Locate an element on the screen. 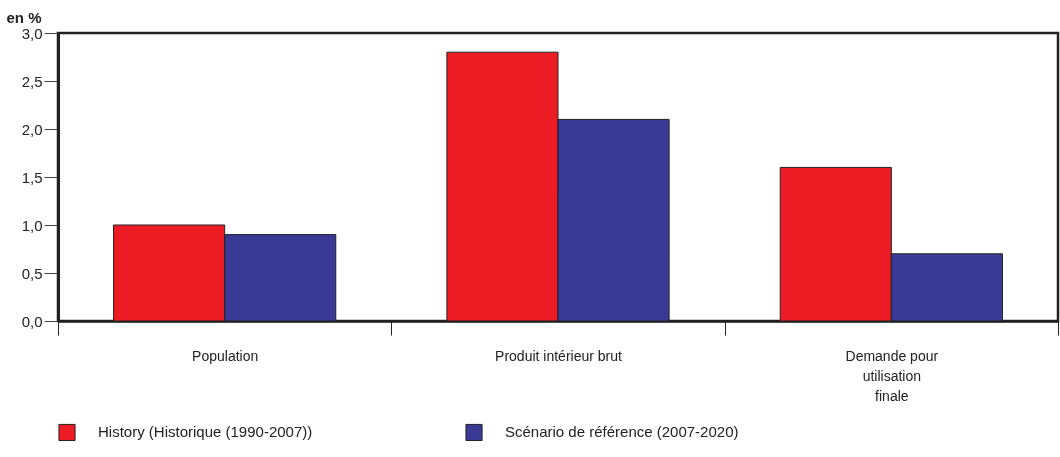 This screenshot has width=1060, height=457. y-tick-label: 1,5 is located at coordinates (32, 177).